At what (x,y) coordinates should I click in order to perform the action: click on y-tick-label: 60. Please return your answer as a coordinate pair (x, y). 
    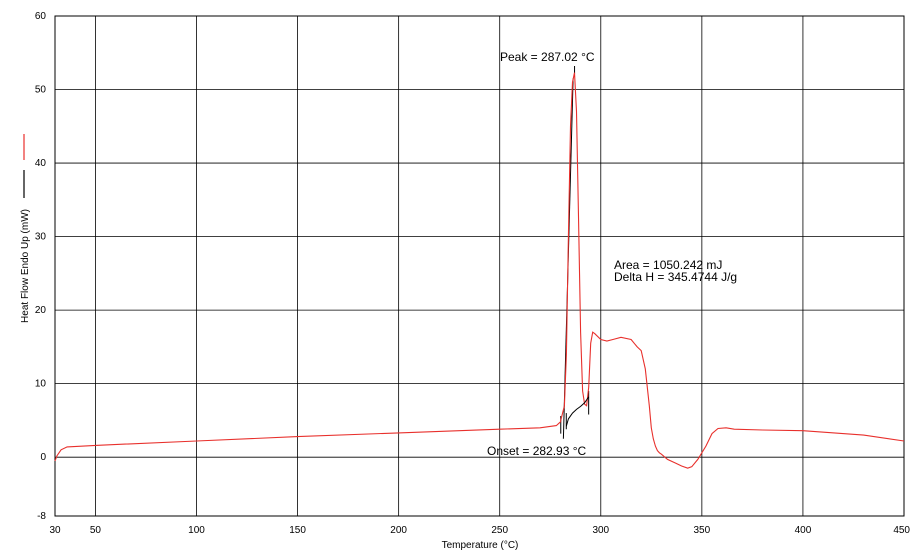
    Looking at the image, I should click on (41, 16).